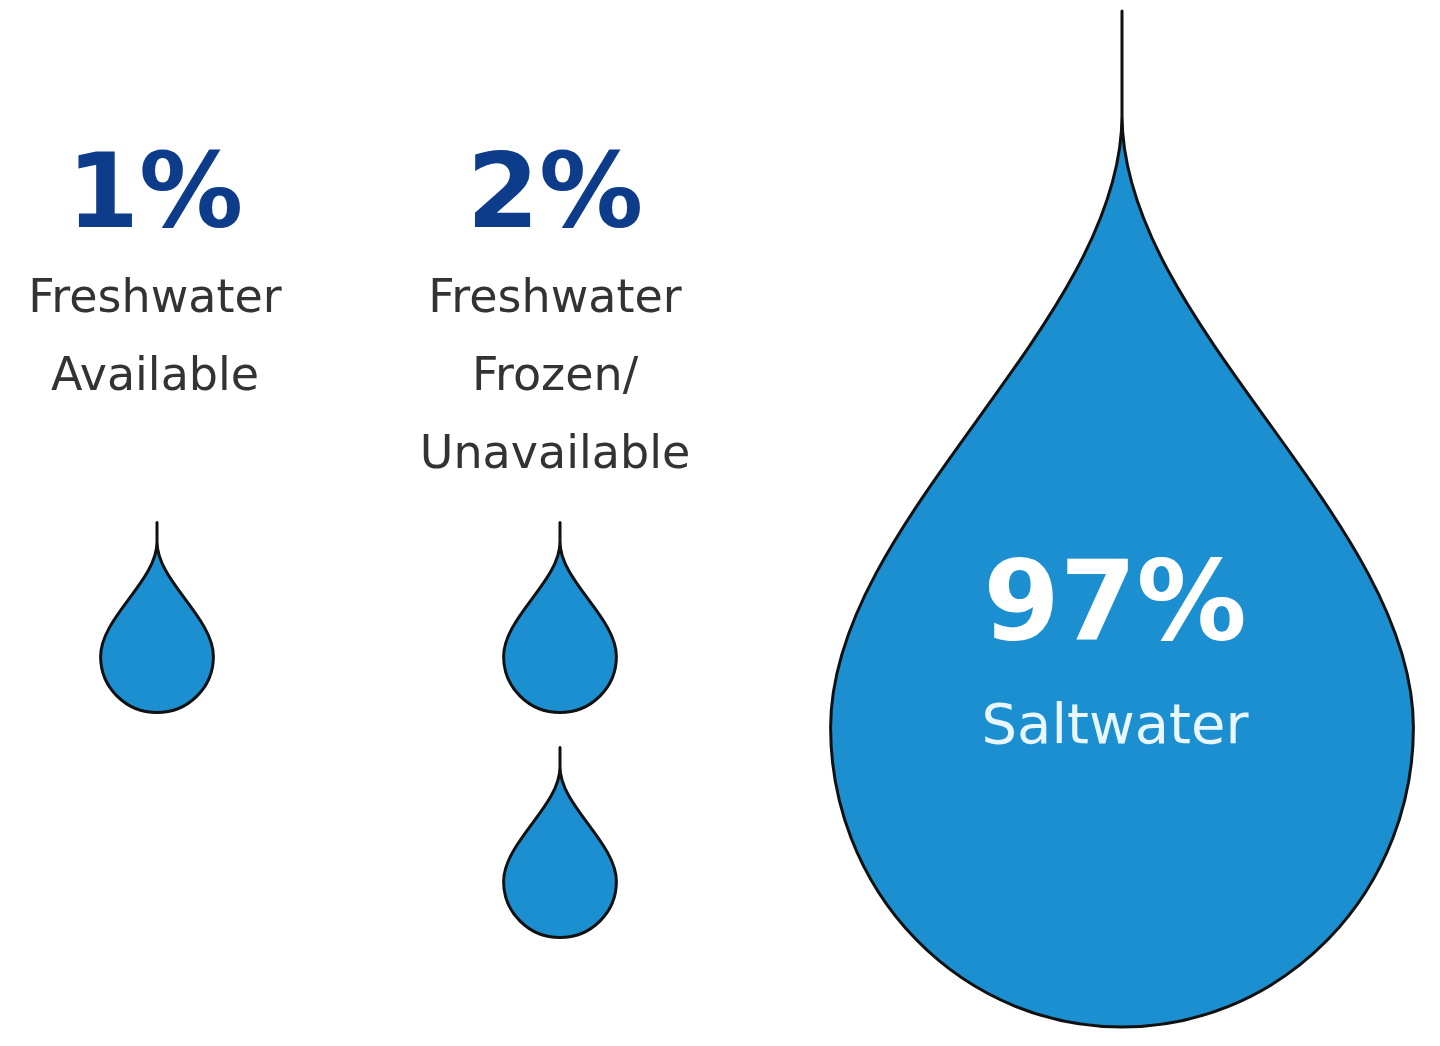 This screenshot has height=1046, width=1440. Describe the element at coordinates (155, 334) in the screenshot. I see `category-label: Freshwater Available` at that location.